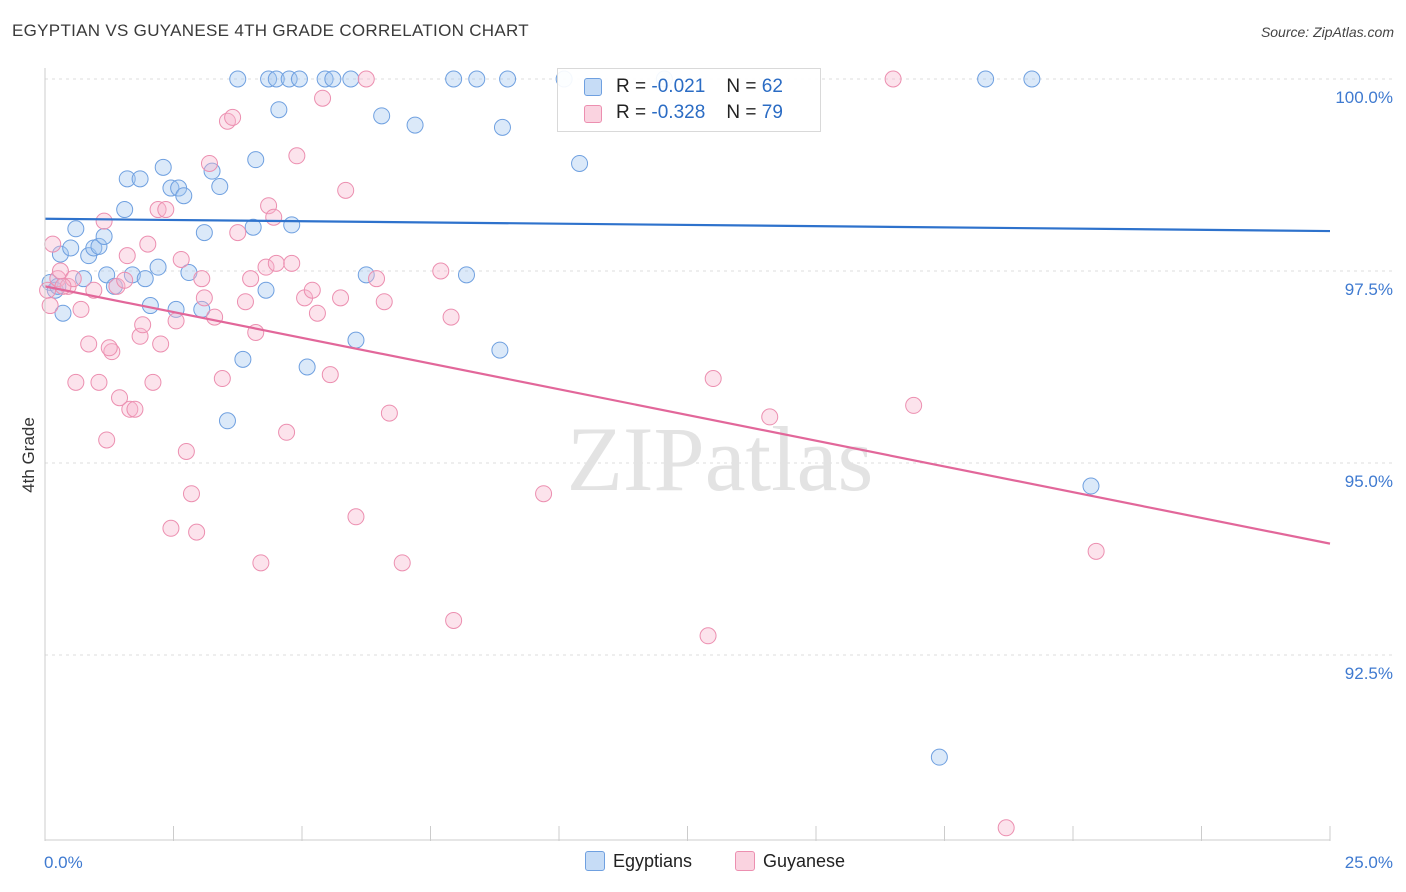  Describe the element at coordinates (804, 861) in the screenshot. I see `guyanese-legend-label: Guyanese` at that location.